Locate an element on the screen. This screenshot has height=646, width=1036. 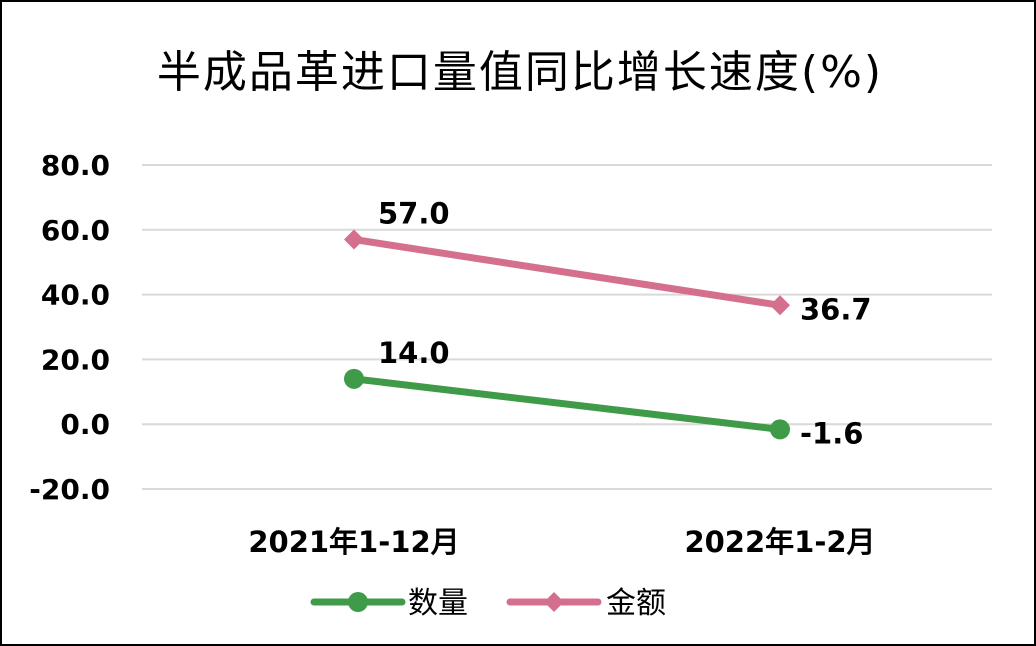
x-category-label: 2021年1-12月 is located at coordinates (353, 542).